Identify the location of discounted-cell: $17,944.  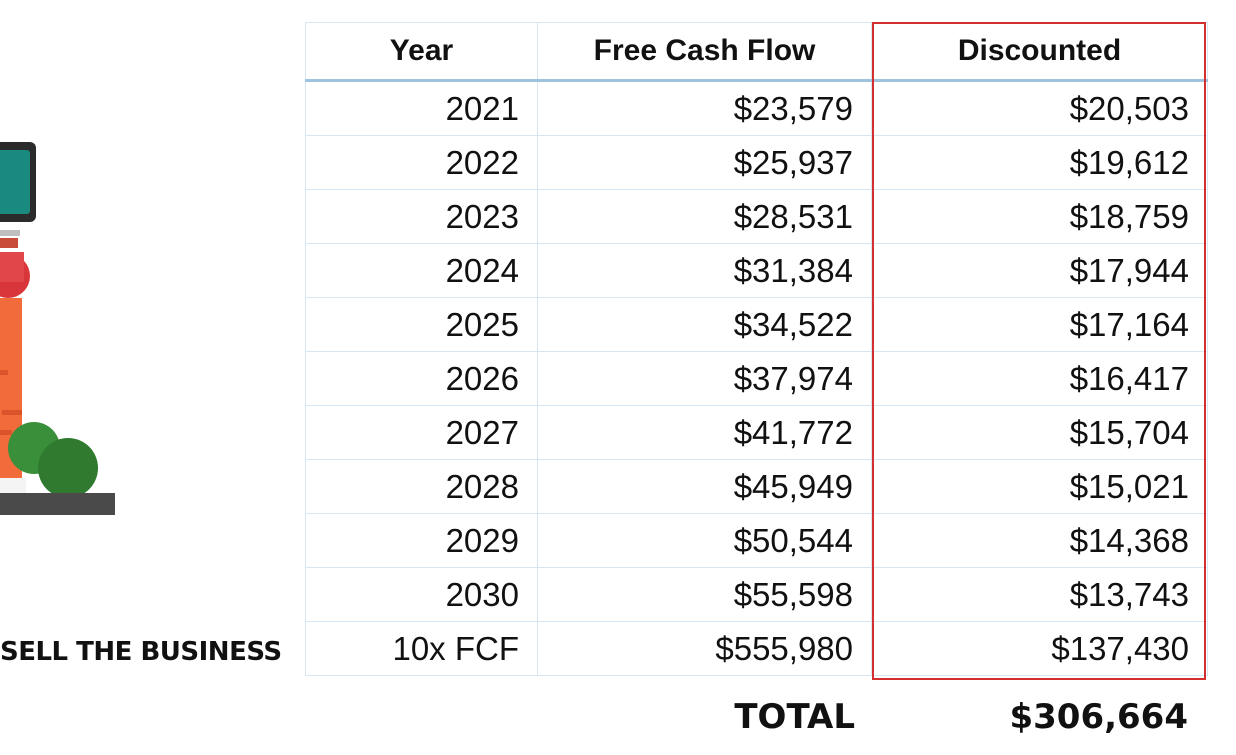
(1039, 270).